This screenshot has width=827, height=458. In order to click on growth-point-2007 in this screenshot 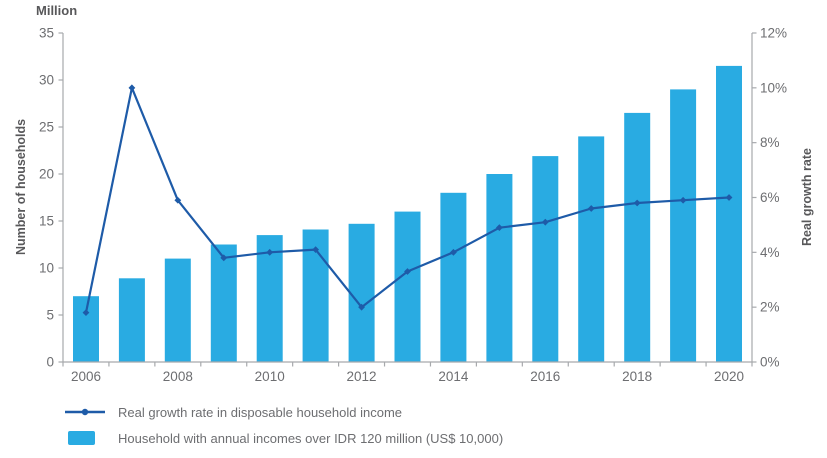, I will do `click(132, 88)`.